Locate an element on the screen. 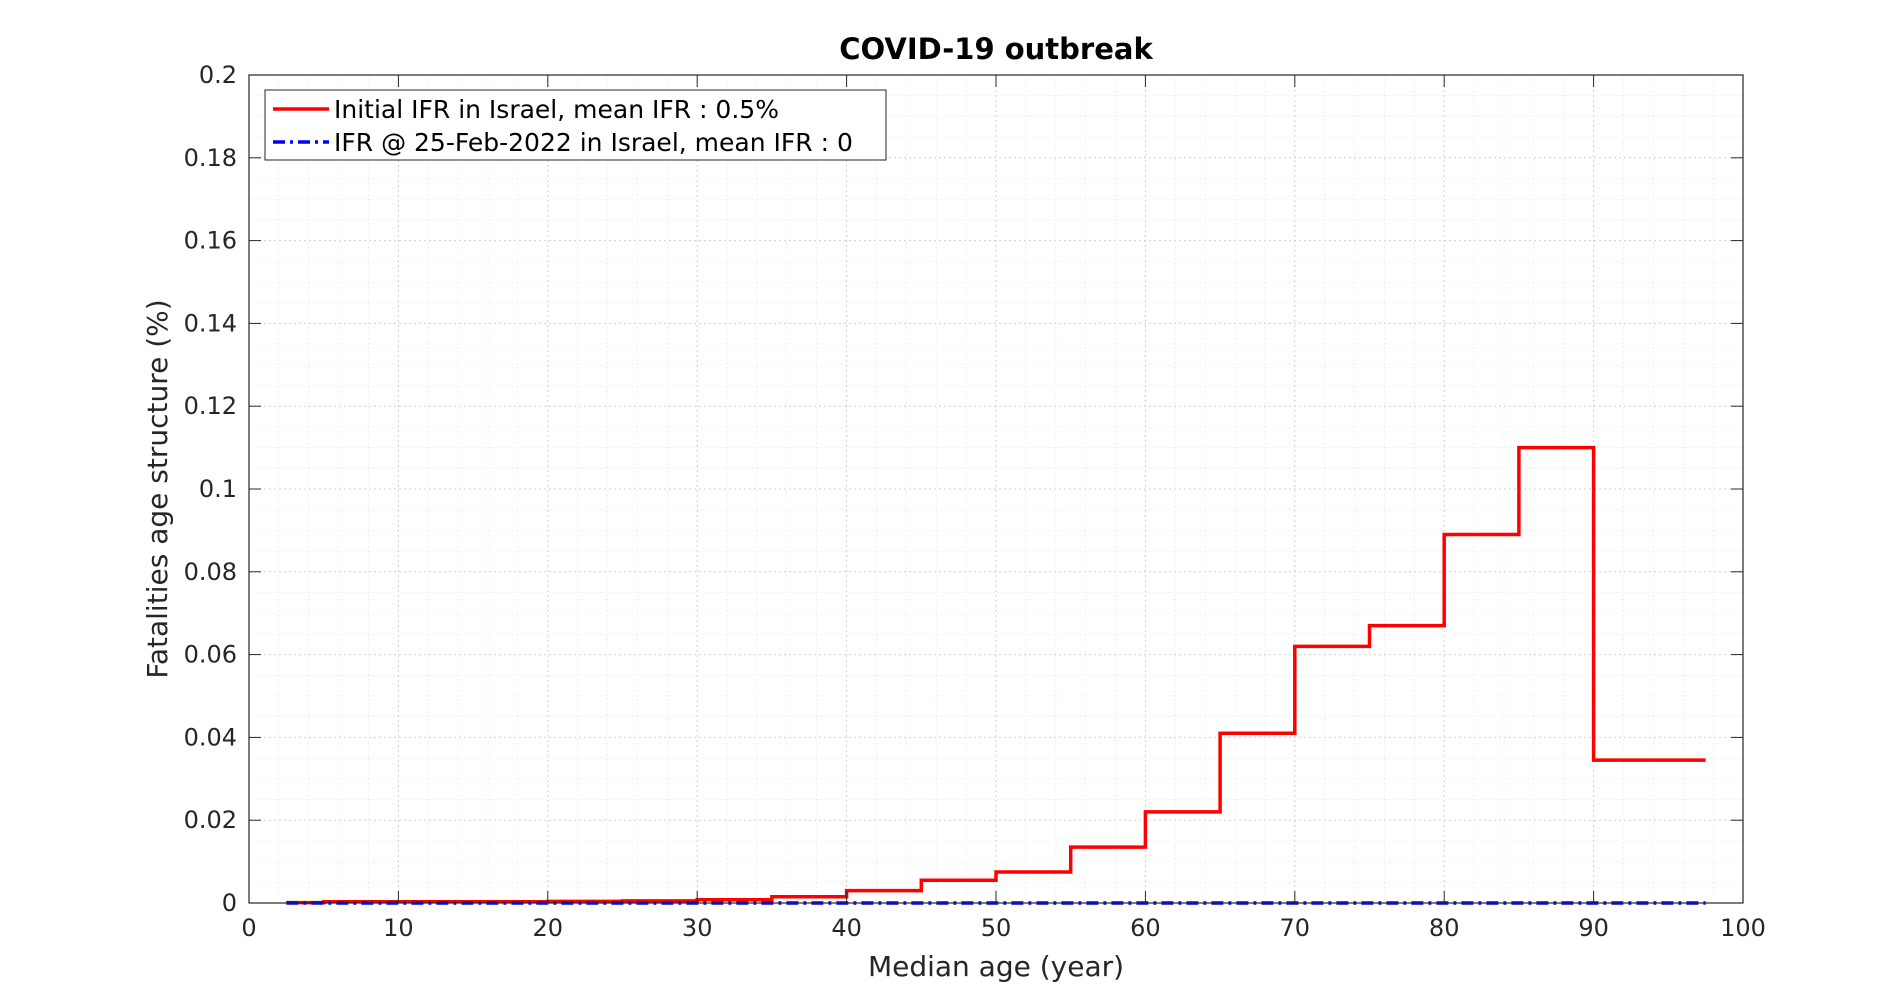  x-tick-label: 70 is located at coordinates (1295, 928).